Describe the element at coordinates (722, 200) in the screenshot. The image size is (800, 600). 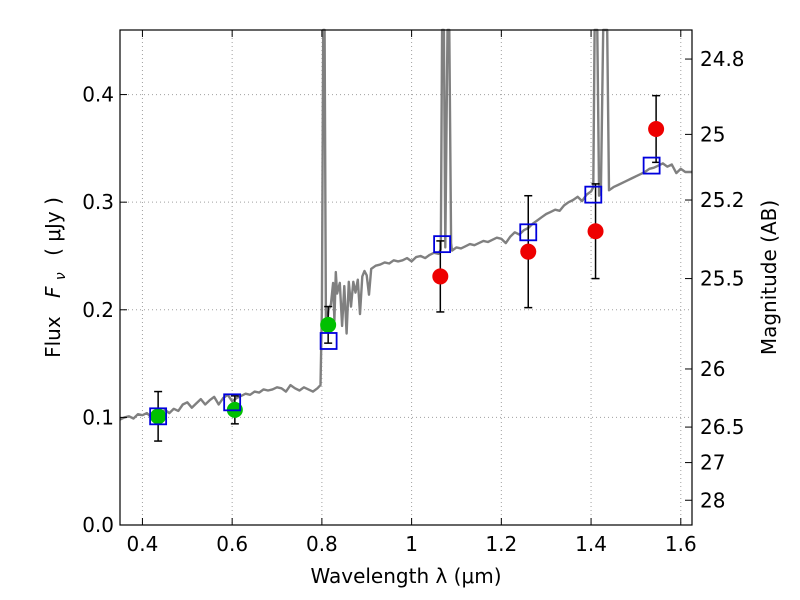
I see `right-tick-label: 25.2` at that location.